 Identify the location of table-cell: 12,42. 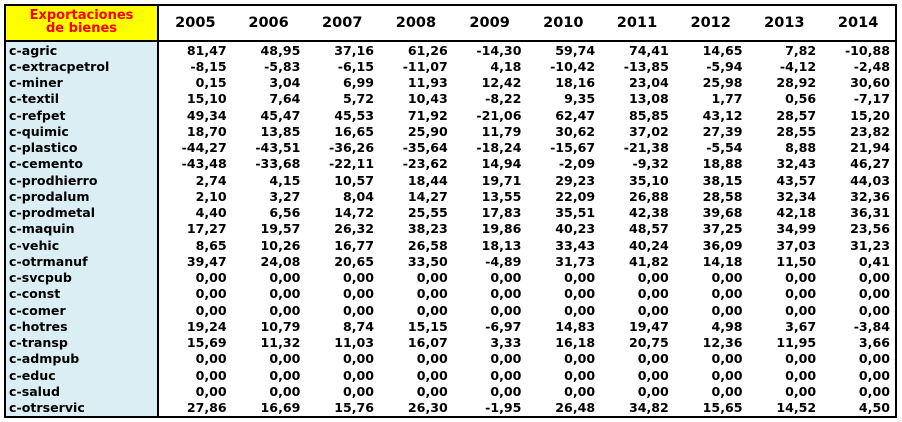
(501, 83).